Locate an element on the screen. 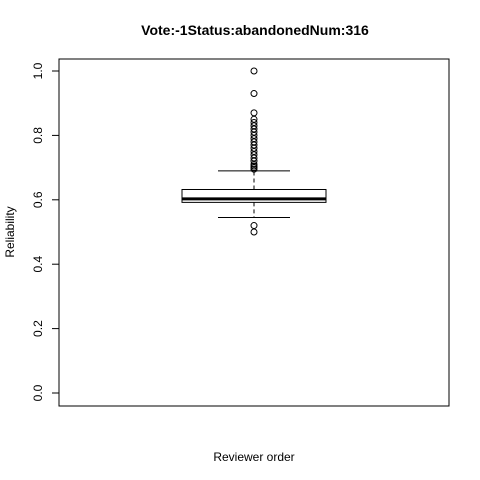  y-axis-label: Reliability is located at coordinates (10, 231).